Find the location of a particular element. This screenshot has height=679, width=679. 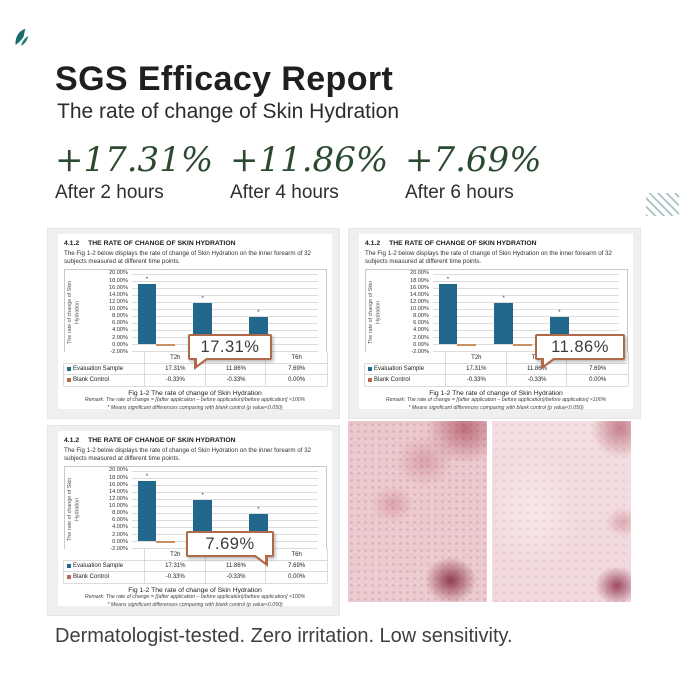

stat-label: After 6 hours is located at coordinates (459, 193).